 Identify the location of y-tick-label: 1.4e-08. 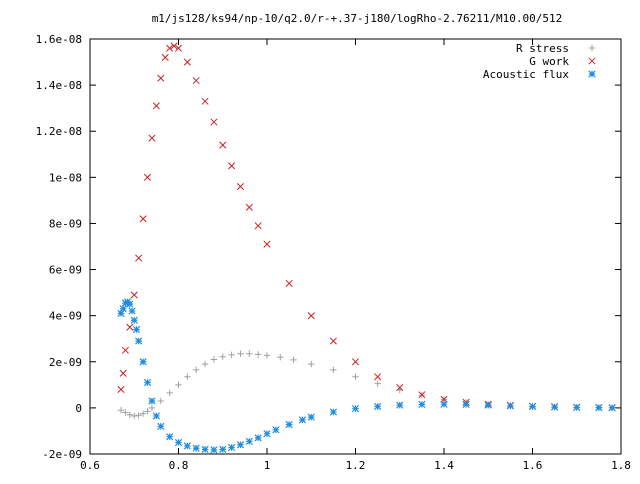
(59, 85).